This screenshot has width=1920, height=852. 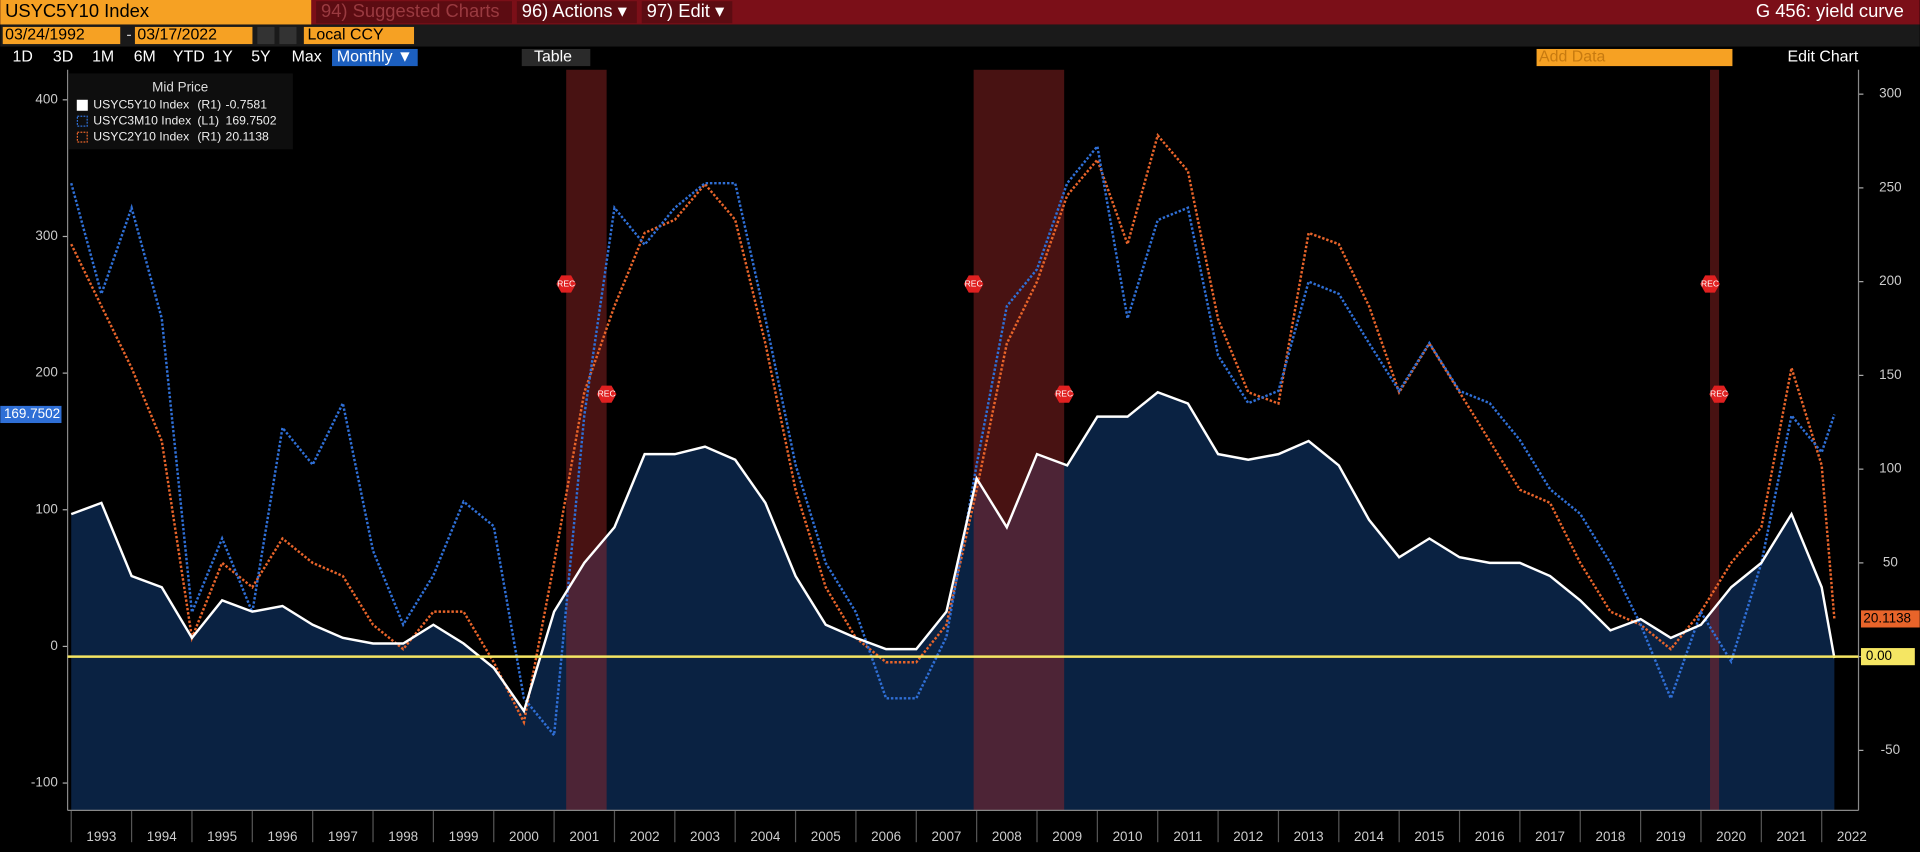 What do you see at coordinates (765, 836) in the screenshot?
I see `x-tick-label: 2004` at bounding box center [765, 836].